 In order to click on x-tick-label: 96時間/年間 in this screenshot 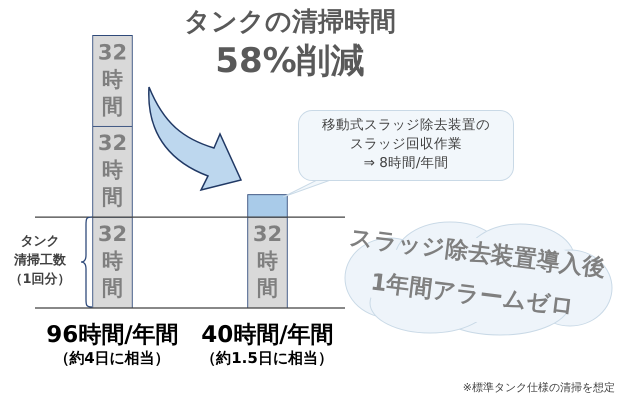, I will do `click(112, 335)`.